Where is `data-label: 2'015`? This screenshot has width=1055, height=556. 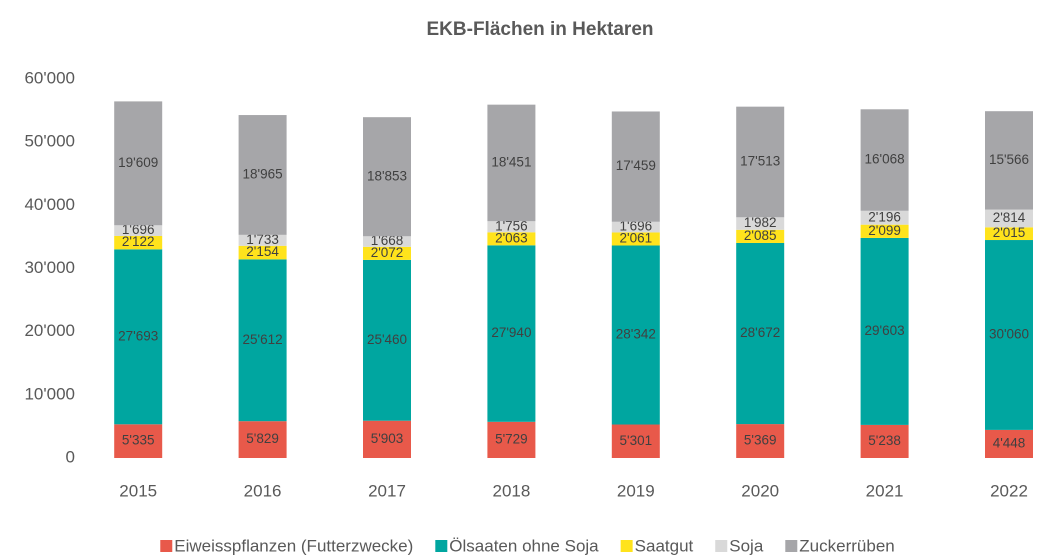
data-label: 2'015 is located at coordinates (1009, 232).